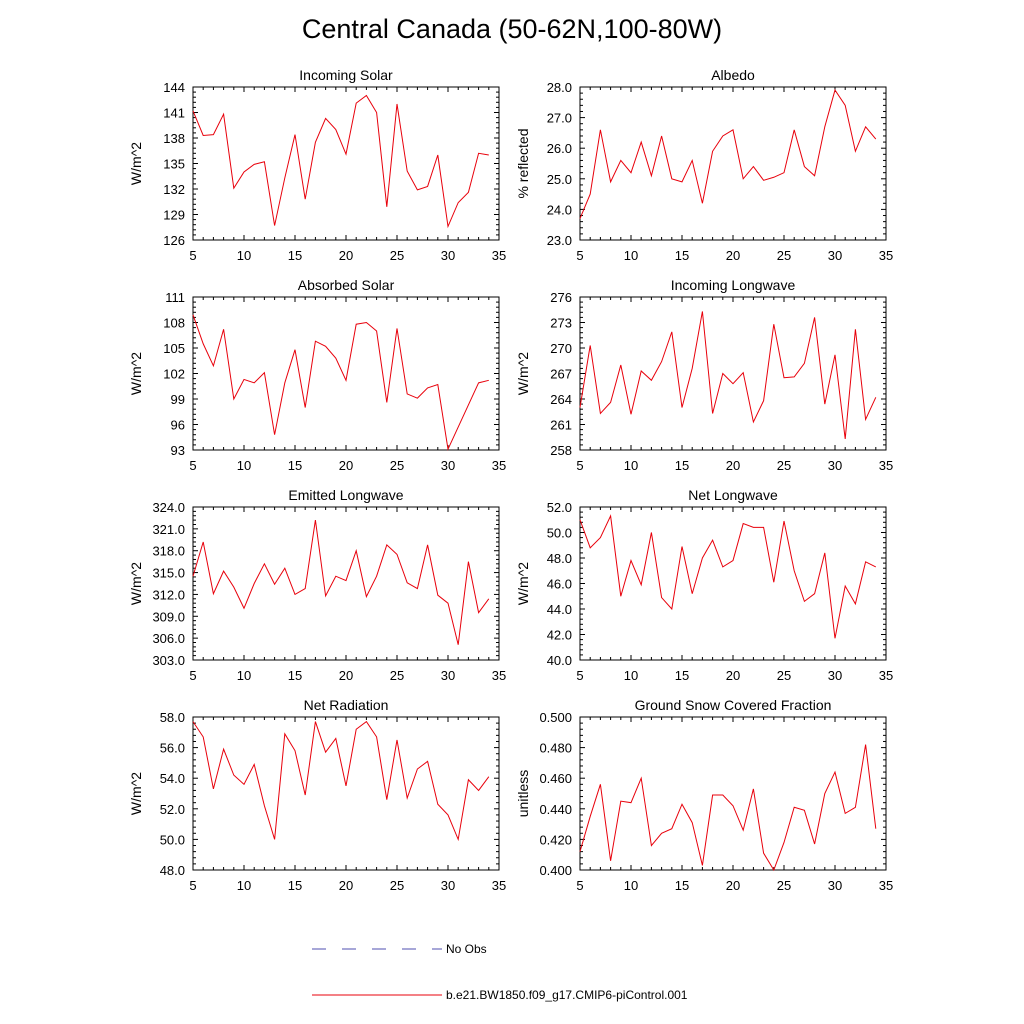 The height and width of the screenshot is (1024, 1024). Describe the element at coordinates (561, 323) in the screenshot. I see `y-tick-label: 273` at that location.